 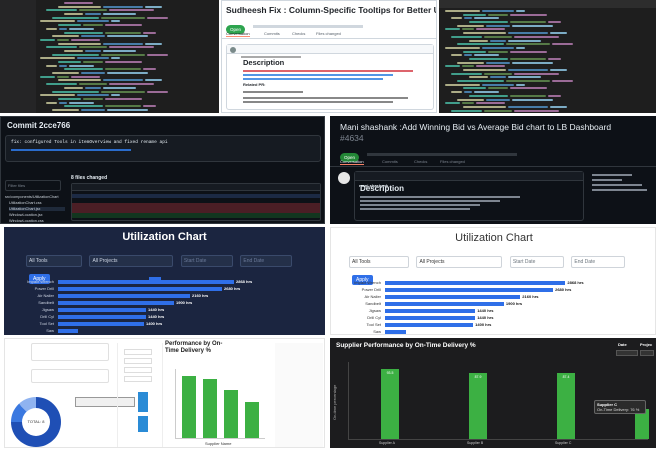 I want to click on bar-label: Saw, so click(x=377, y=331).